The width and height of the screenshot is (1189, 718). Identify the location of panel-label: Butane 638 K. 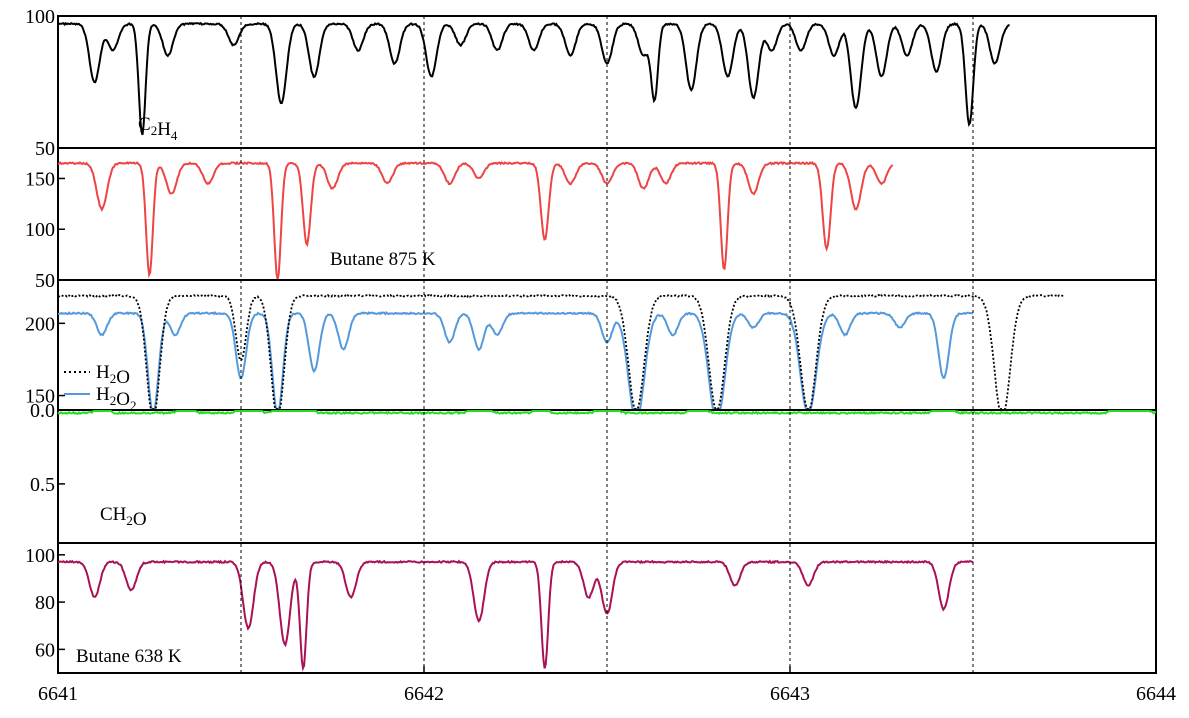
(129, 656).